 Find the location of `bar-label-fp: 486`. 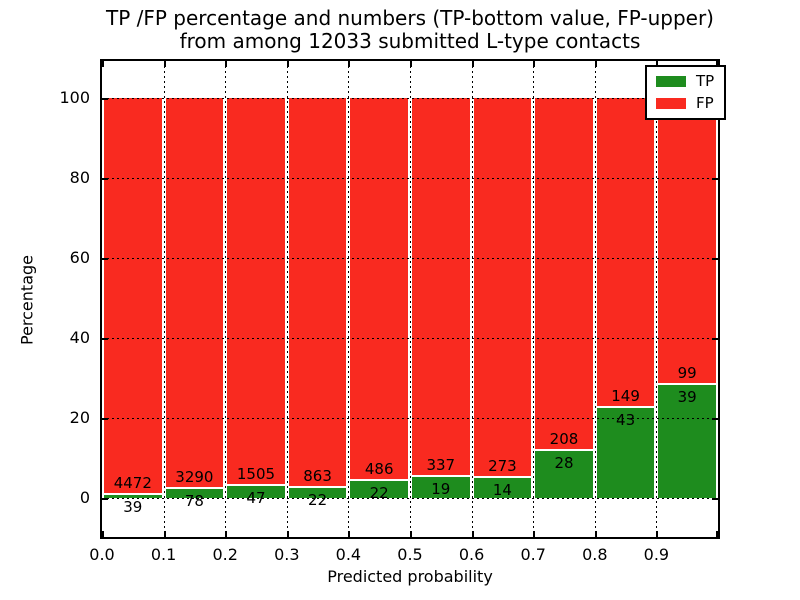

bar-label-fp: 486 is located at coordinates (379, 468).